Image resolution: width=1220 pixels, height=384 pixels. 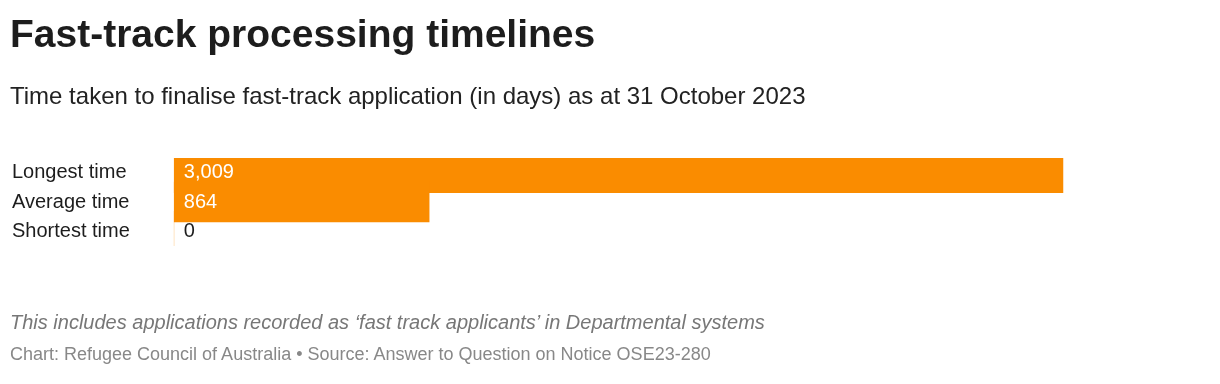 I want to click on chart-subtitle: Time taken to finalise fast-track application (in days) as at 31 October 2023, so click(x=408, y=96).